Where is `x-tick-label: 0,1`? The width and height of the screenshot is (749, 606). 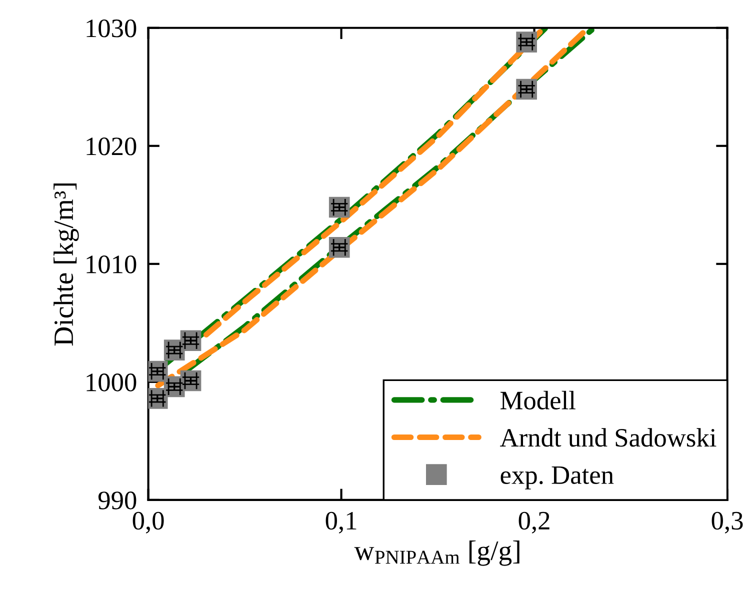
x-tick-label: 0,1 is located at coordinates (341, 523).